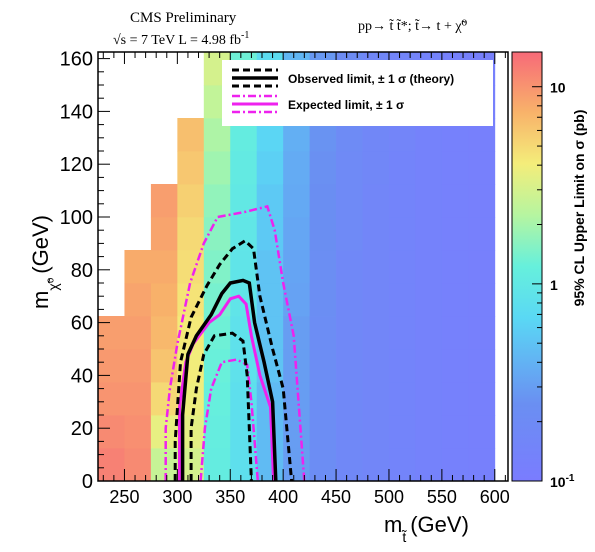  I want to click on y-axis-title-main: m, so click(40, 300).